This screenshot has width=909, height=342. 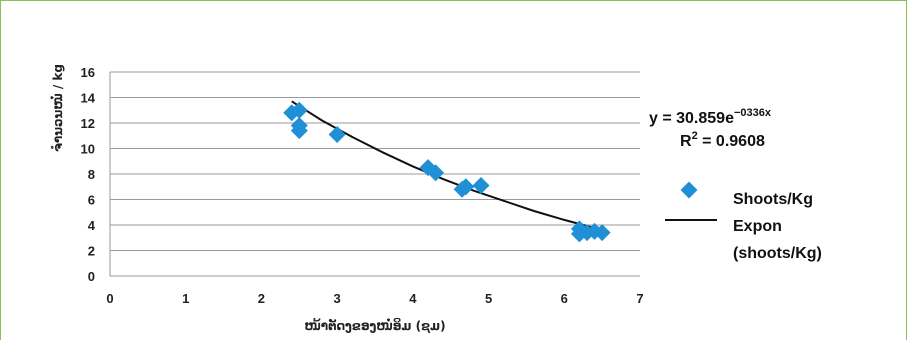 I want to click on y-tick-label: 12, so click(x=88, y=123).